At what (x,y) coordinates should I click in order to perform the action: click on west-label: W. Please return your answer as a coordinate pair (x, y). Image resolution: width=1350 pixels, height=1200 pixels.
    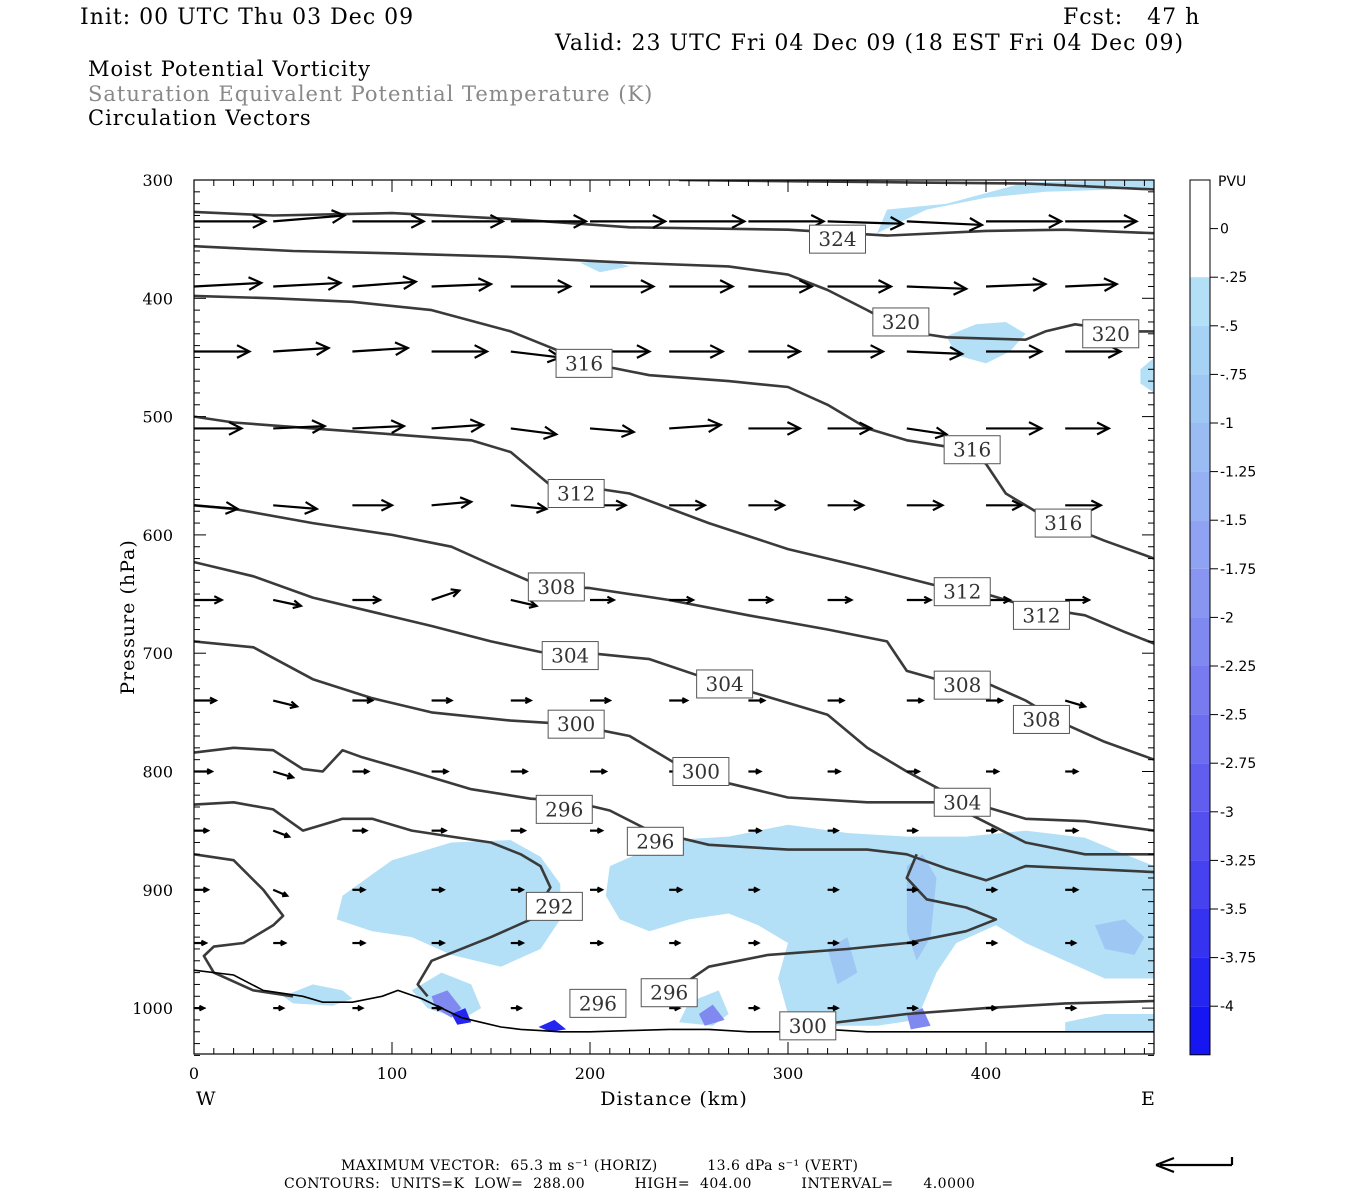
    Looking at the image, I should click on (206, 1099).